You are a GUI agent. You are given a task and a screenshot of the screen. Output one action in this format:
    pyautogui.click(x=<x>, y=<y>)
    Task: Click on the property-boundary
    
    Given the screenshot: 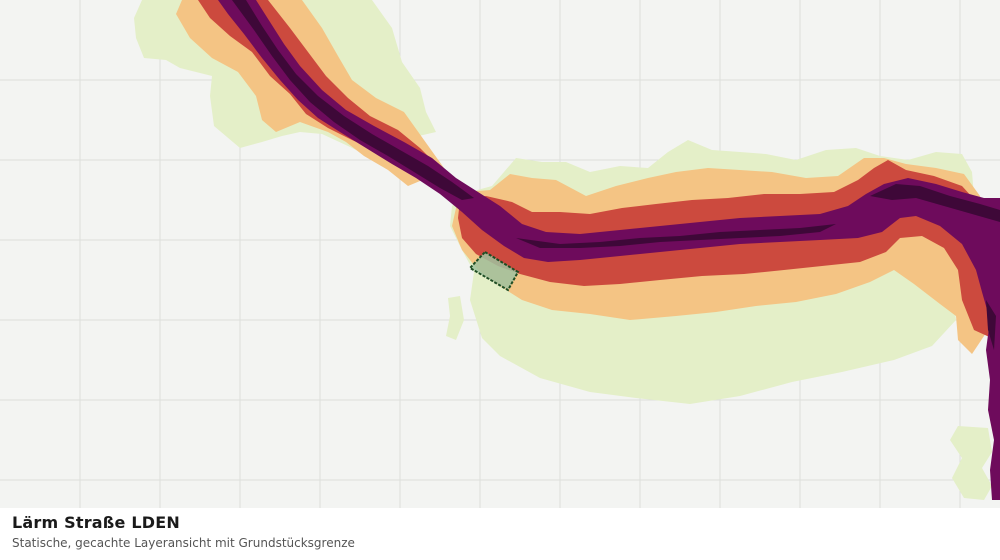 What is the action you would take?
    pyautogui.click(x=494, y=271)
    